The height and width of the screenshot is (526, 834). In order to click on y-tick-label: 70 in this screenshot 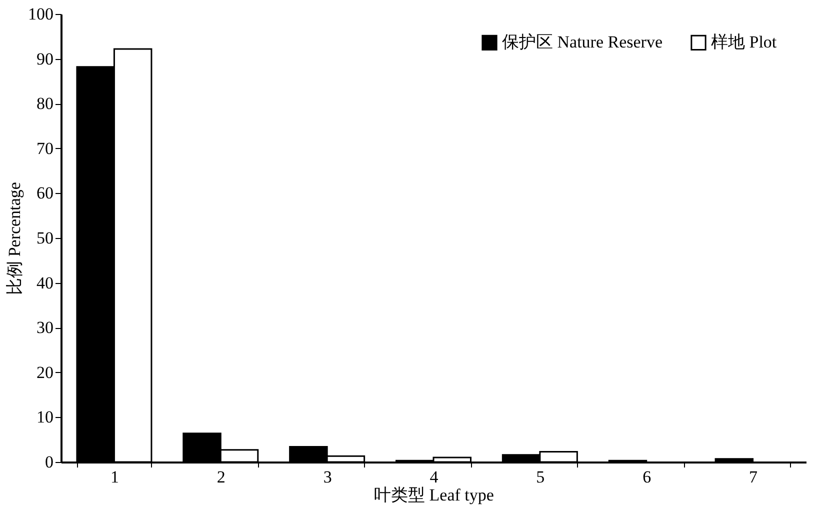, I will do `click(45, 148)`.